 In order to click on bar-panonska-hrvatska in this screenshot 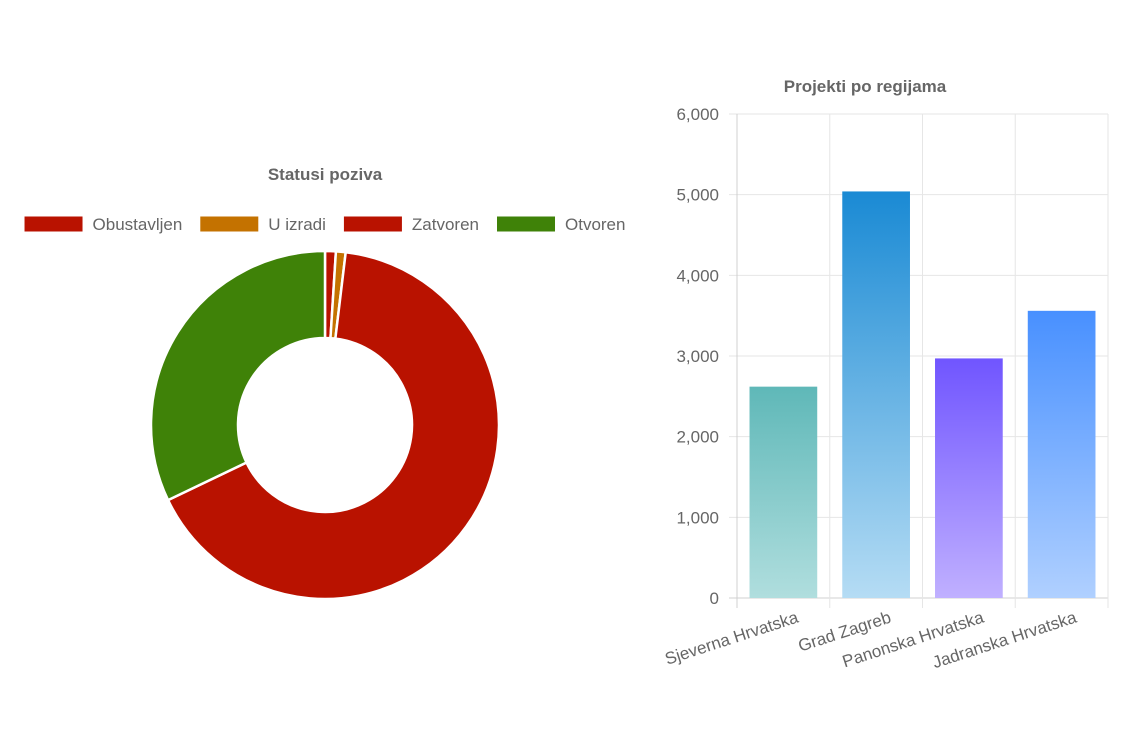, I will do `click(969, 478)`.